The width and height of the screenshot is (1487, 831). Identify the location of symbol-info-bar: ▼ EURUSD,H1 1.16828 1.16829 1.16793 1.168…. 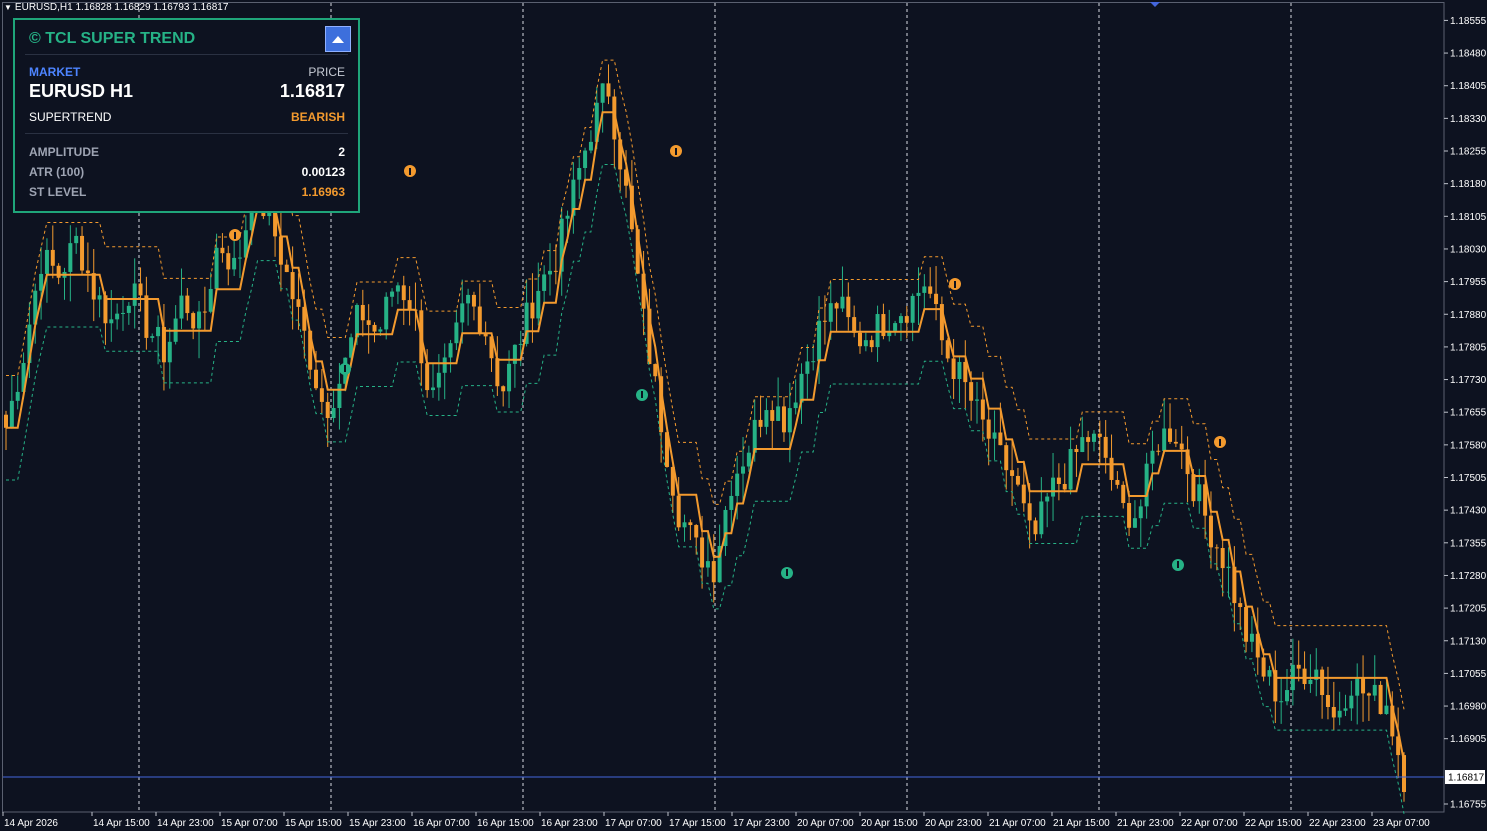
(117, 8).